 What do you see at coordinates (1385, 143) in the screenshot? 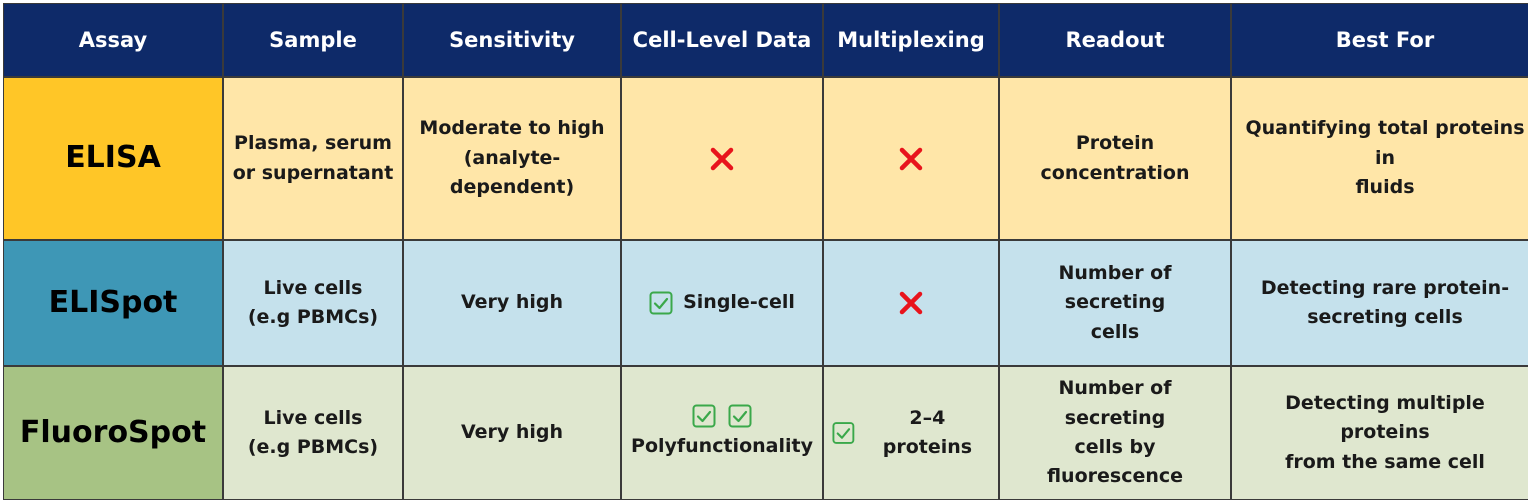
I see `cell-line: Quantifying total proteins in` at bounding box center [1385, 143].